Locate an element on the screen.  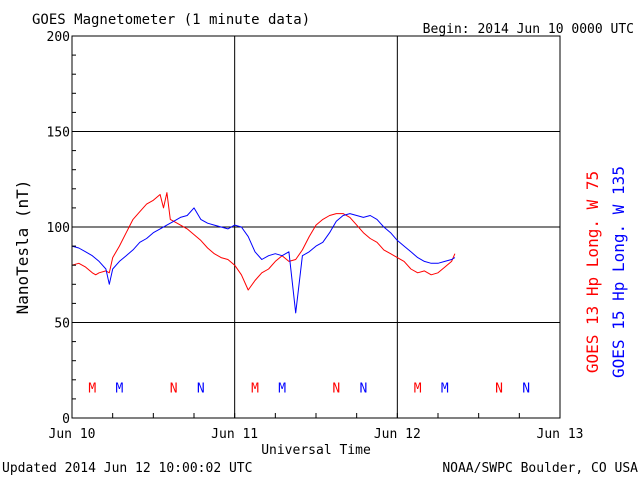
x-tick-label: Jun 13 is located at coordinates (560, 434).